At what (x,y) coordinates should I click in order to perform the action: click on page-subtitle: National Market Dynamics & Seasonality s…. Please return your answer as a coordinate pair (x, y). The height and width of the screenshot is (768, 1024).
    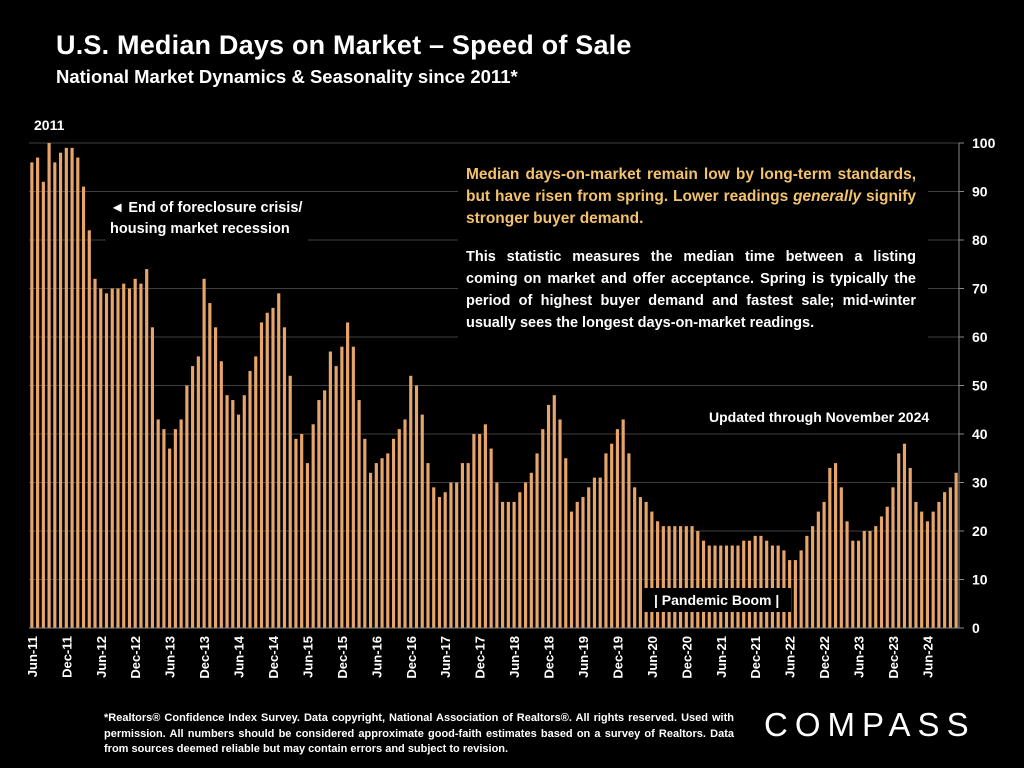
    Looking at the image, I should click on (287, 76).